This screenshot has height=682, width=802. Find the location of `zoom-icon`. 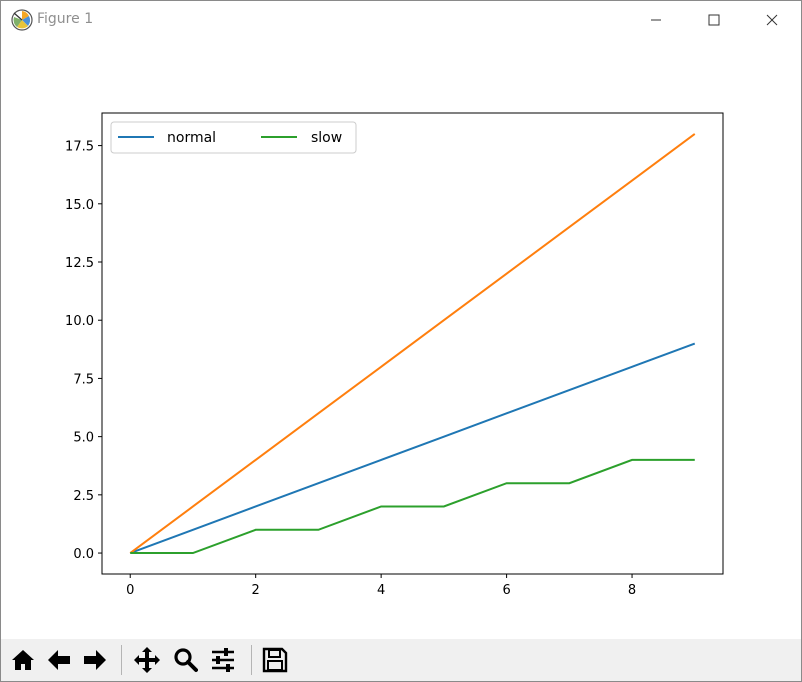

zoom-icon is located at coordinates (186, 660).